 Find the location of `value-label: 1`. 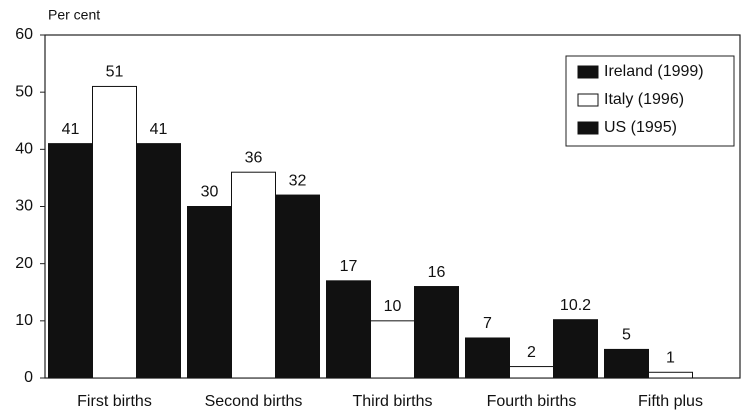

value-label: 1 is located at coordinates (670, 358).